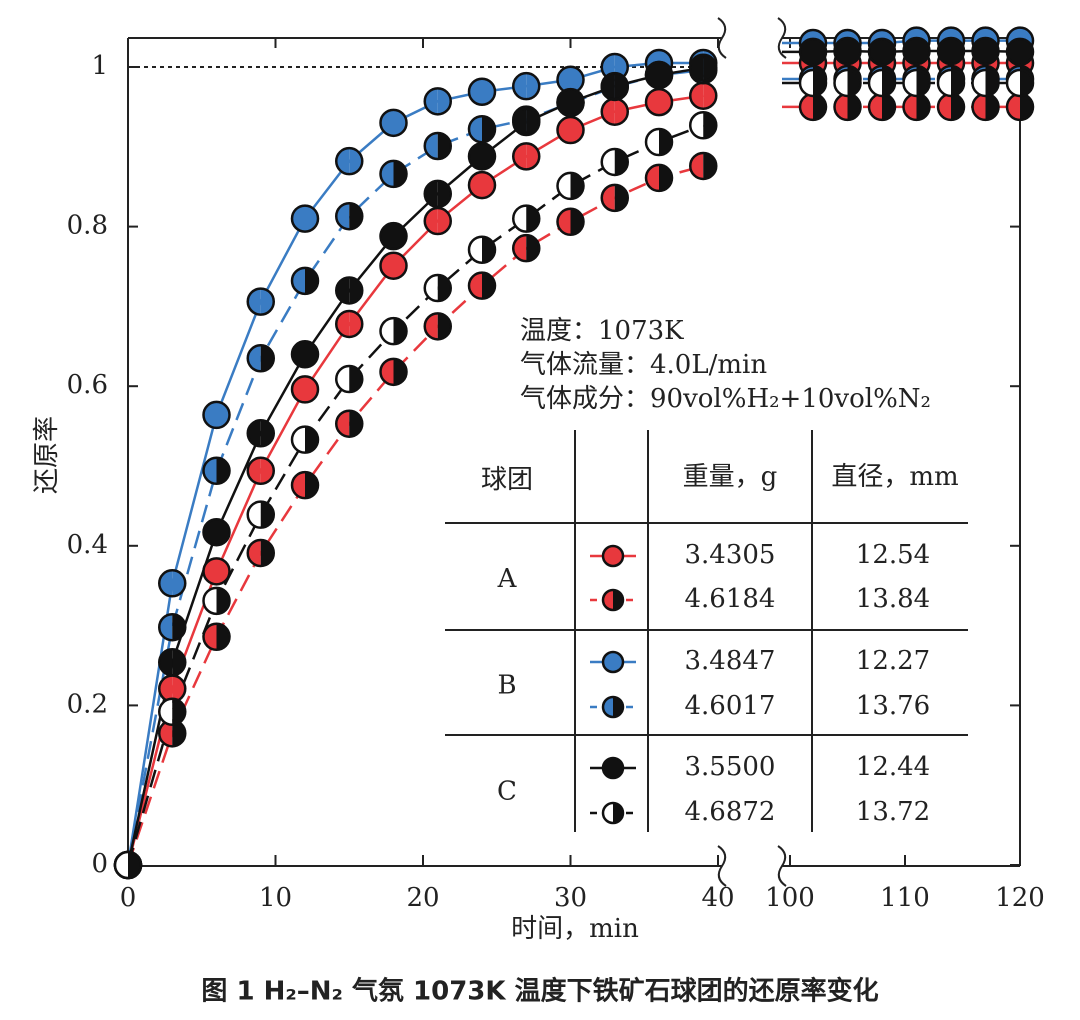 The image size is (1080, 1020). I want to click on annotation: 温度：1073K, so click(602, 331).